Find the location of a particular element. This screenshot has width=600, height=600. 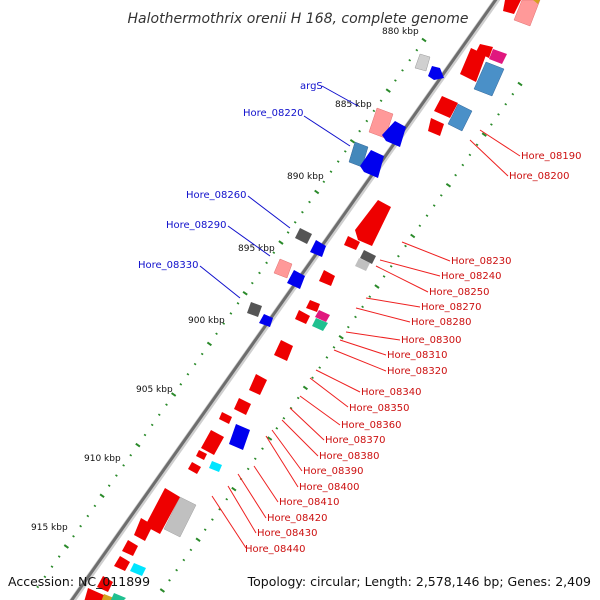

gene-label: Hore_08360 is located at coordinates (371, 425).